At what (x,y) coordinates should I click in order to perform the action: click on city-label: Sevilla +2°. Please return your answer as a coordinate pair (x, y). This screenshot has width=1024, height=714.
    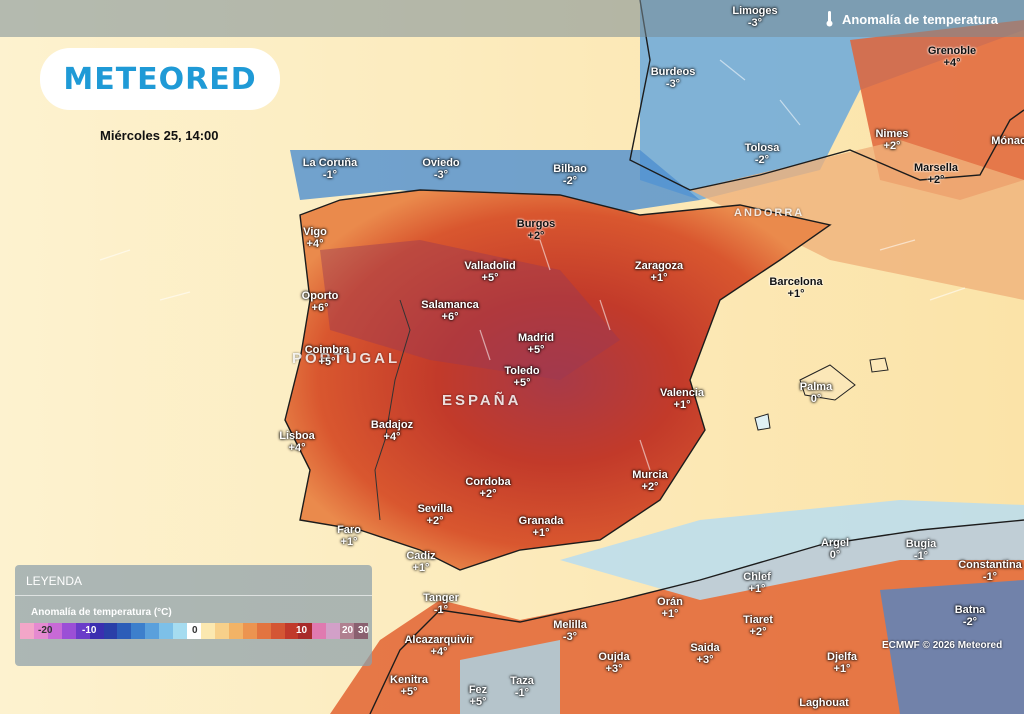
    Looking at the image, I should click on (435, 515).